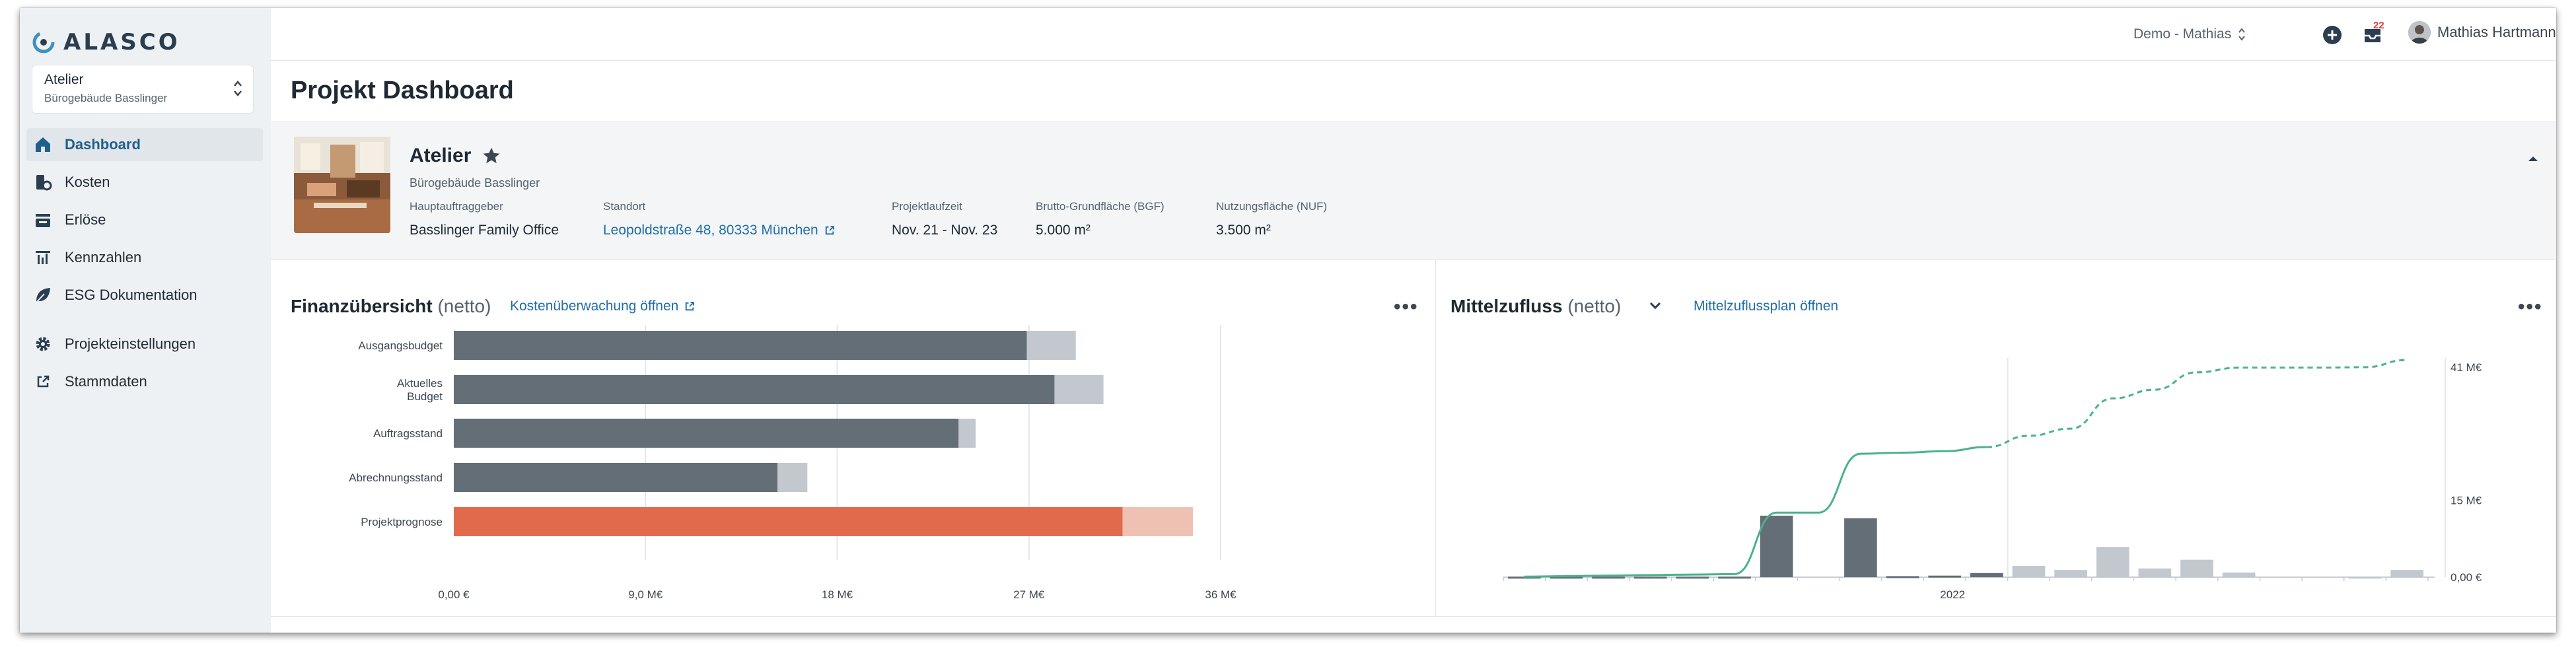 The height and width of the screenshot is (663, 2576). Describe the element at coordinates (402, 522) in the screenshot. I see `category-label: Projektprognose` at that location.